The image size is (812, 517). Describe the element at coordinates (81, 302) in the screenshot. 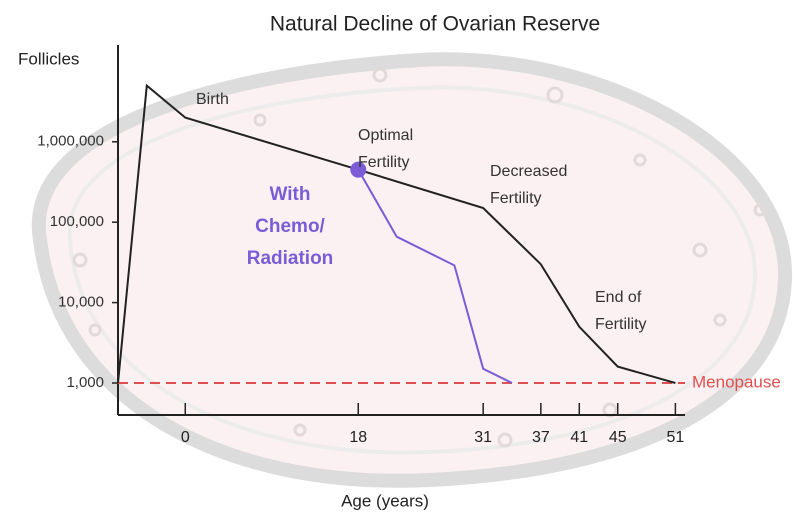

I see `y-tick-label: 10,000` at that location.